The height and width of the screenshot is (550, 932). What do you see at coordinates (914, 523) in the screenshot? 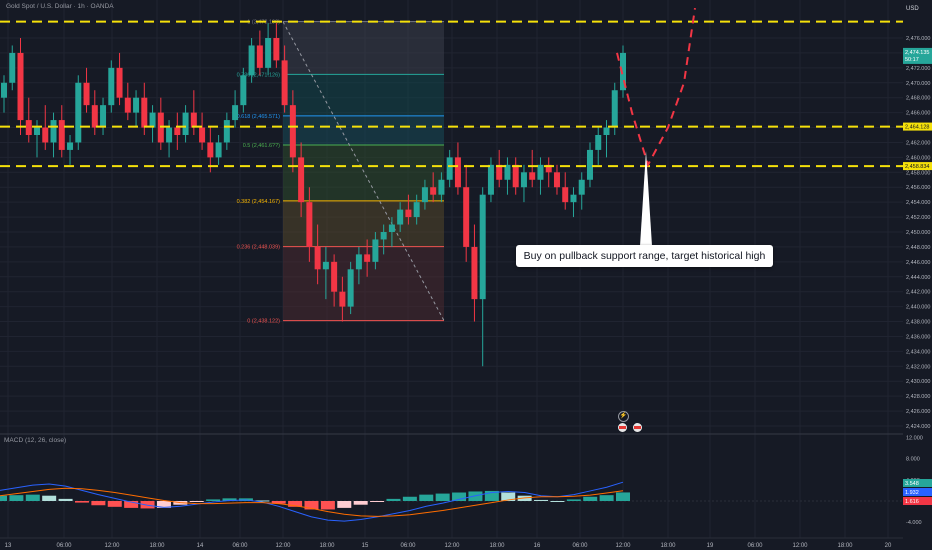
I see `macd-tick-label: -4.000` at bounding box center [914, 523].